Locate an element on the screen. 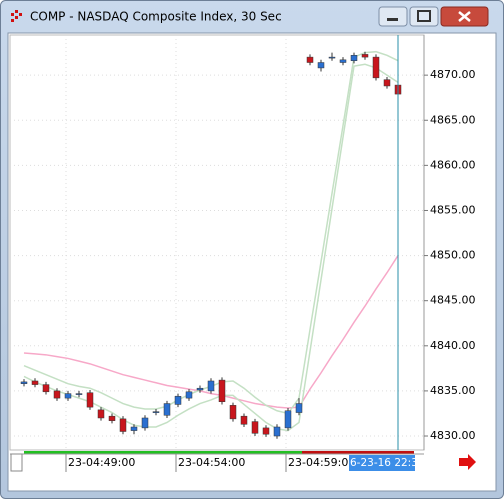 The width and height of the screenshot is (504, 499). x-tick-label: 23-04:49:00 is located at coordinates (101, 462).